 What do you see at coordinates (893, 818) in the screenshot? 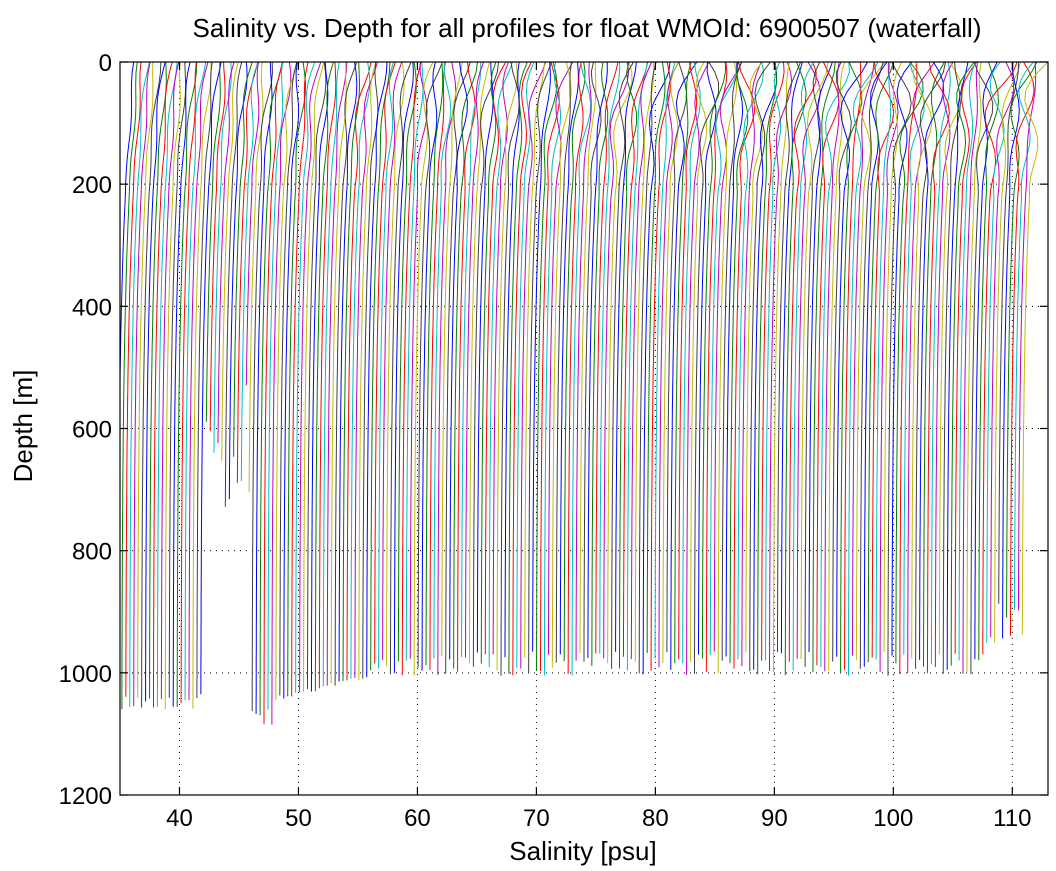
I see `x-tick-label: 100` at bounding box center [893, 818].